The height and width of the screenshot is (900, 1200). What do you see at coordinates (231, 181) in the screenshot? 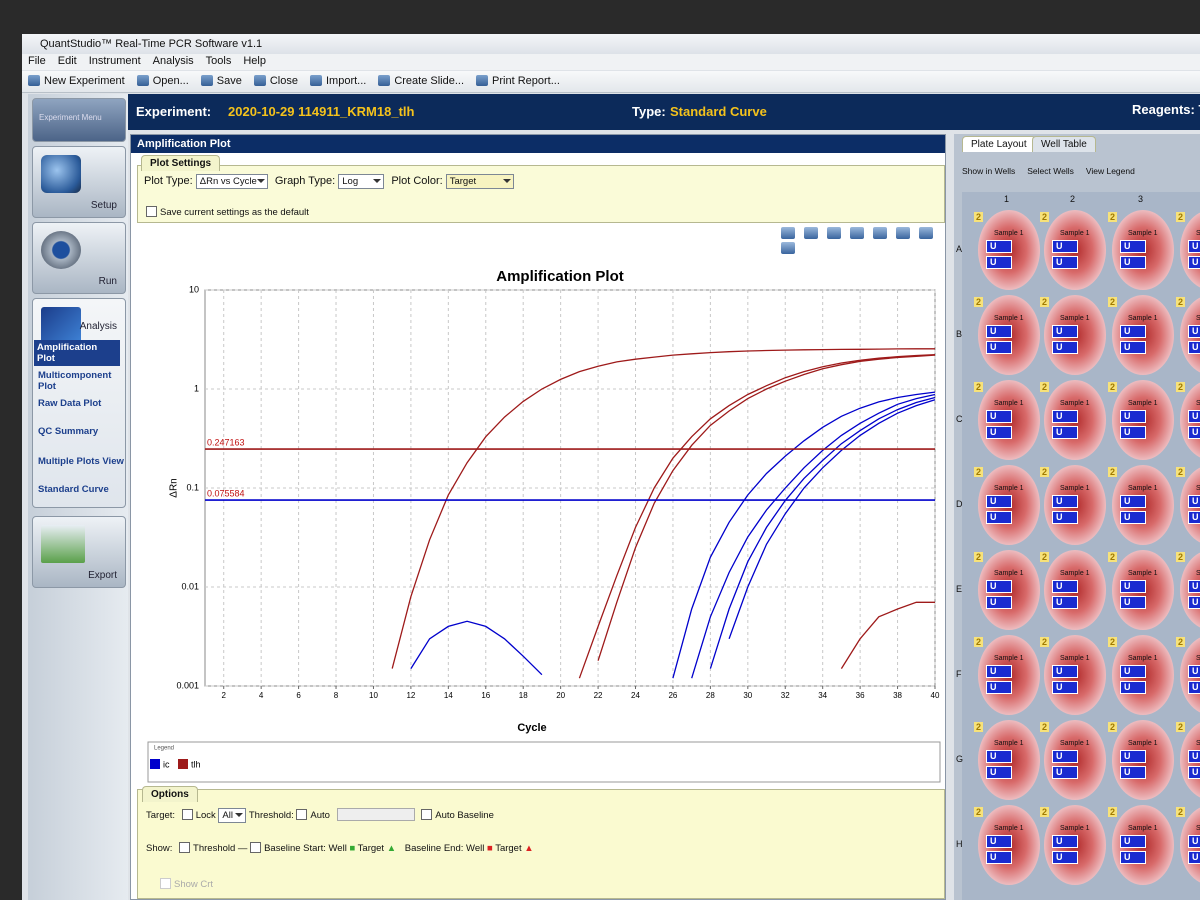
I see `plot-type-select: ΔRn vs Cycle` at bounding box center [231, 181].